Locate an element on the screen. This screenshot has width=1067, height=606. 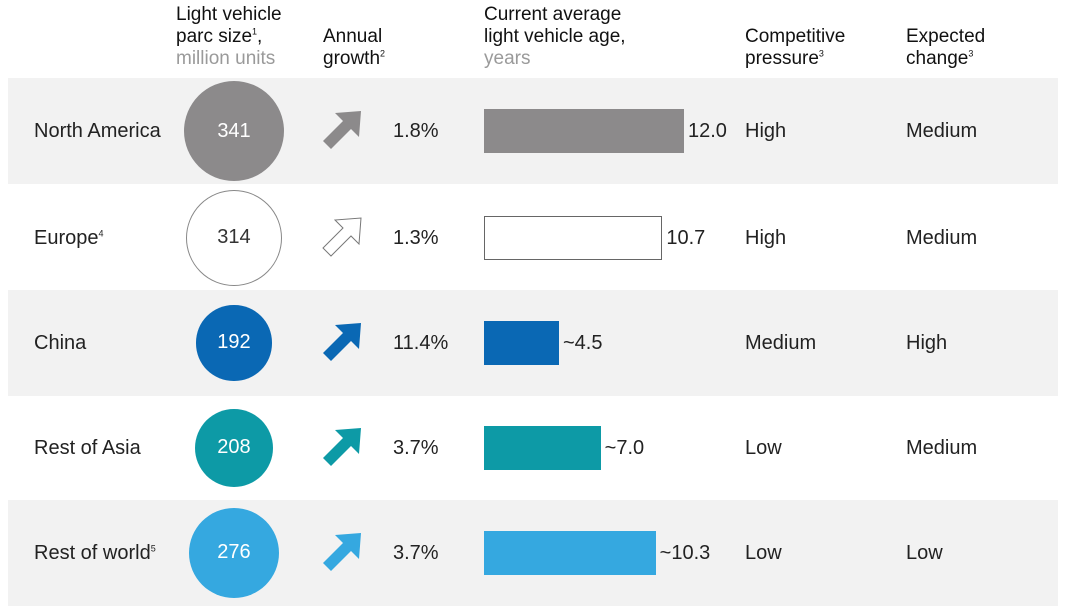
vehicle-age-label: 12.0 is located at coordinates (707, 131).